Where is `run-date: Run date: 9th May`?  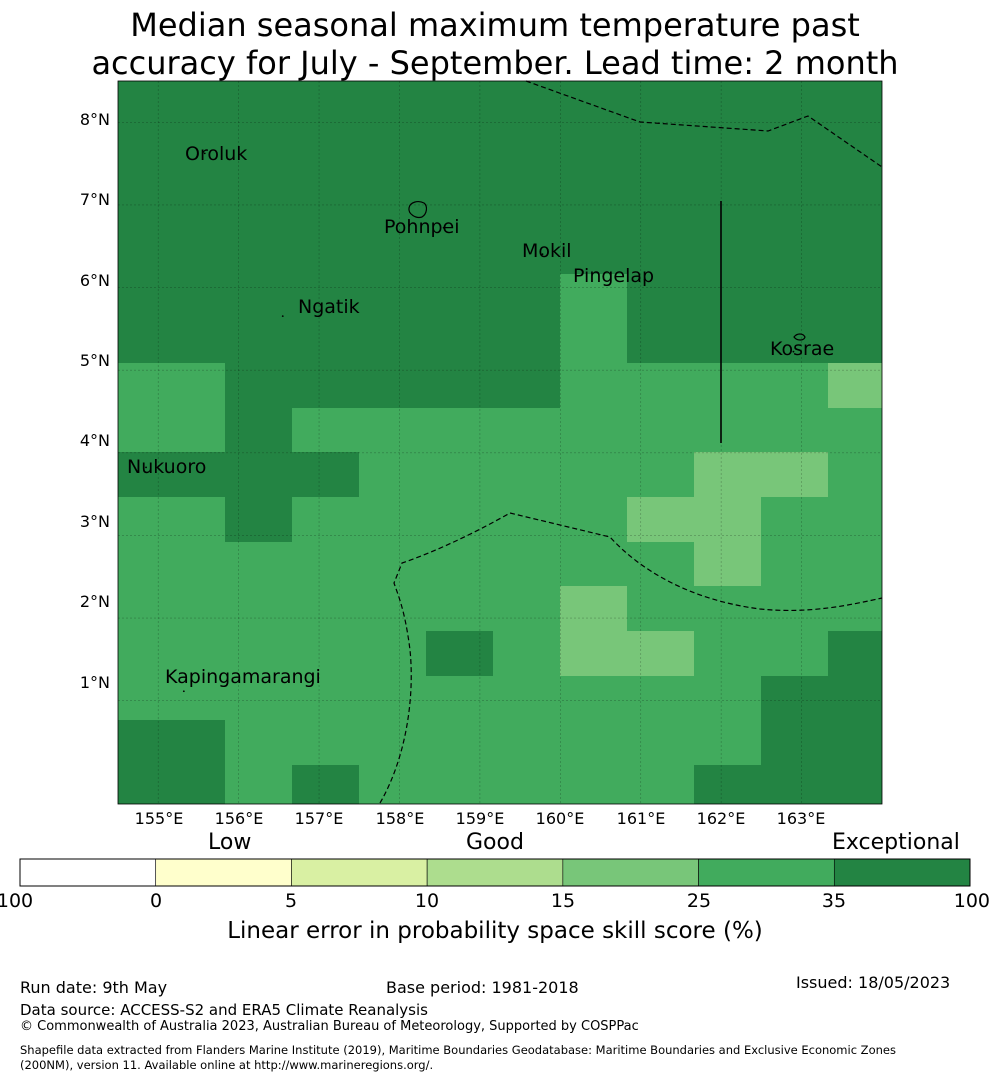 run-date: Run date: 9th May is located at coordinates (94, 987).